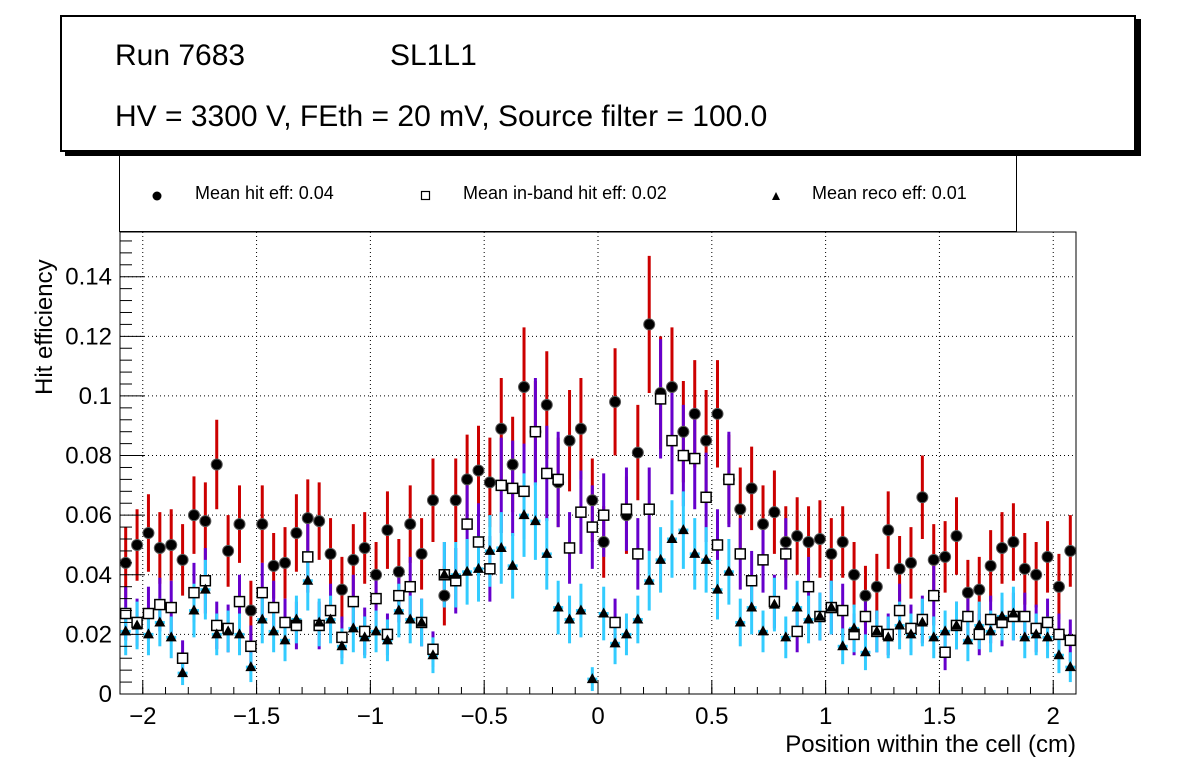  I want to click on y-tick-label: 0, so click(105, 694).